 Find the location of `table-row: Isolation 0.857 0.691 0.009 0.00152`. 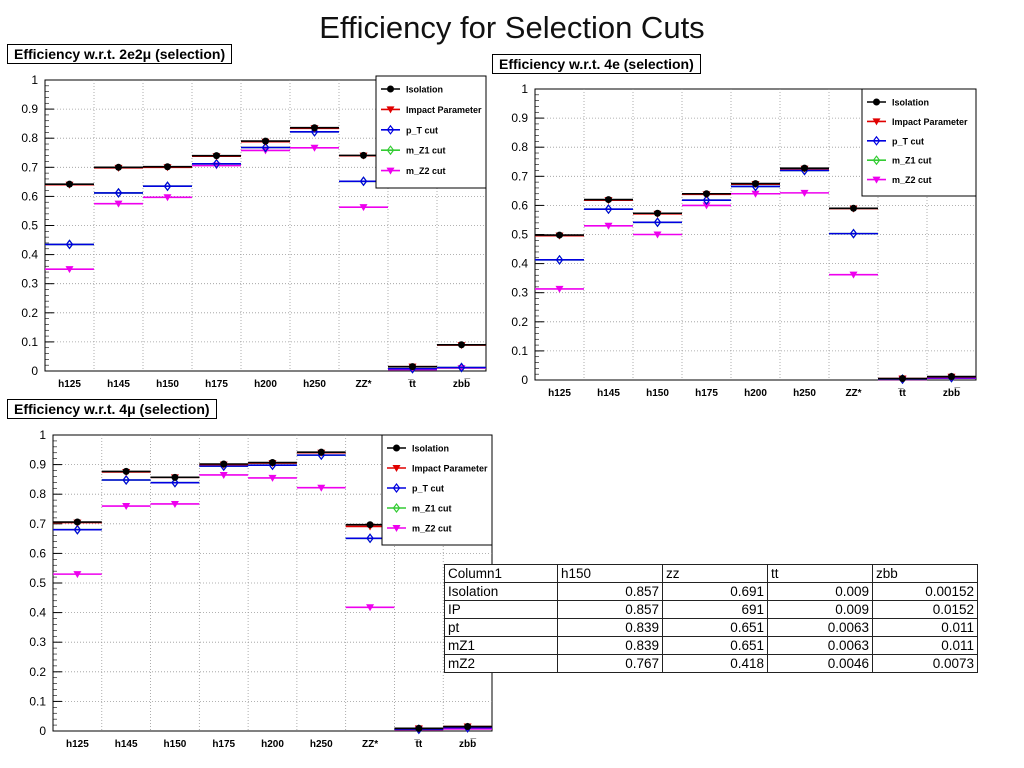

table-row: Isolation 0.857 0.691 0.009 0.00152 is located at coordinates (711, 591).